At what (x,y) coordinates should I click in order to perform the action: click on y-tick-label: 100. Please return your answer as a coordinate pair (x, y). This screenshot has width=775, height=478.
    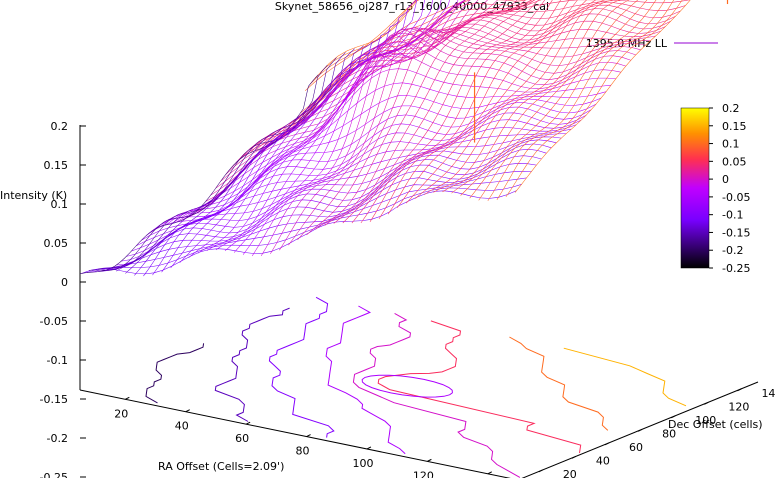
    Looking at the image, I should click on (705, 420).